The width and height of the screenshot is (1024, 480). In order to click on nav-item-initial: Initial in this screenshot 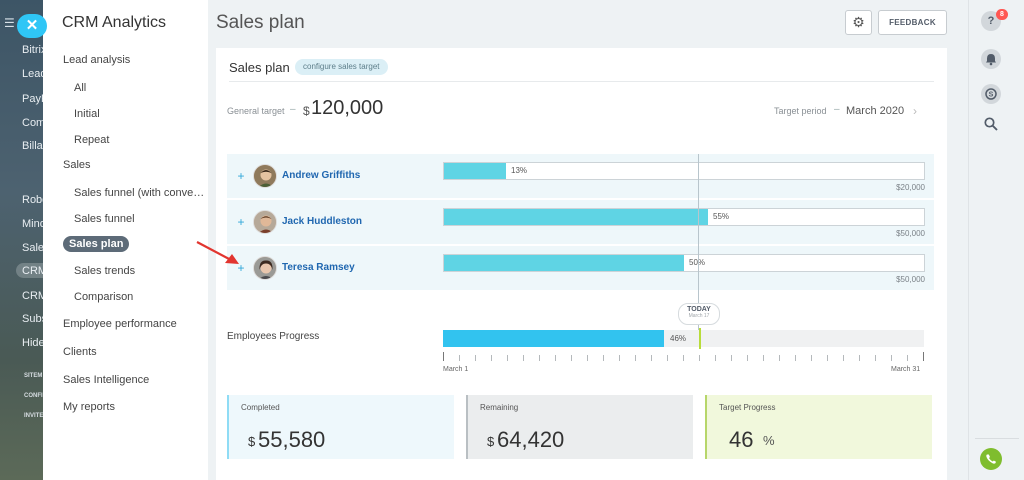, I will do `click(87, 114)`.